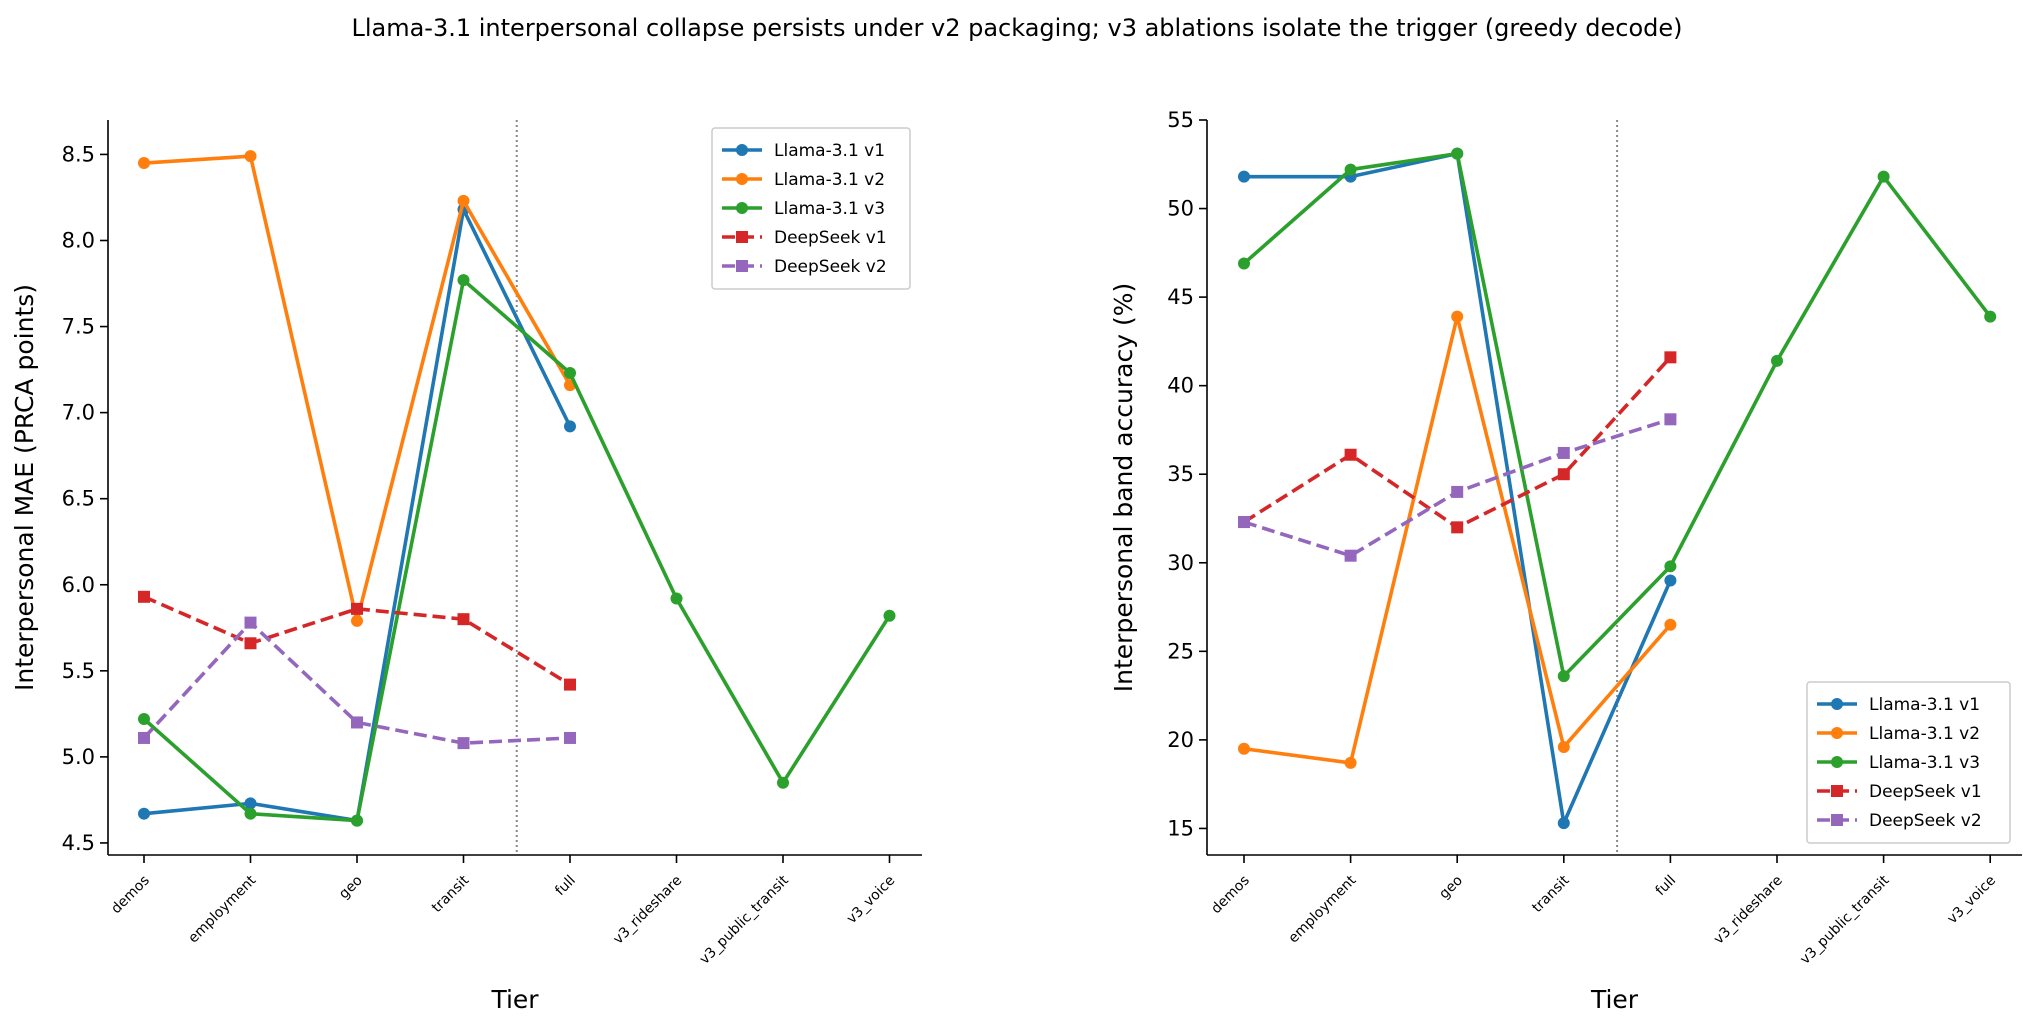  What do you see at coordinates (24, 487) in the screenshot?
I see `y-axis-label: Interpersonal MAE (PRCA points)` at bounding box center [24, 487].